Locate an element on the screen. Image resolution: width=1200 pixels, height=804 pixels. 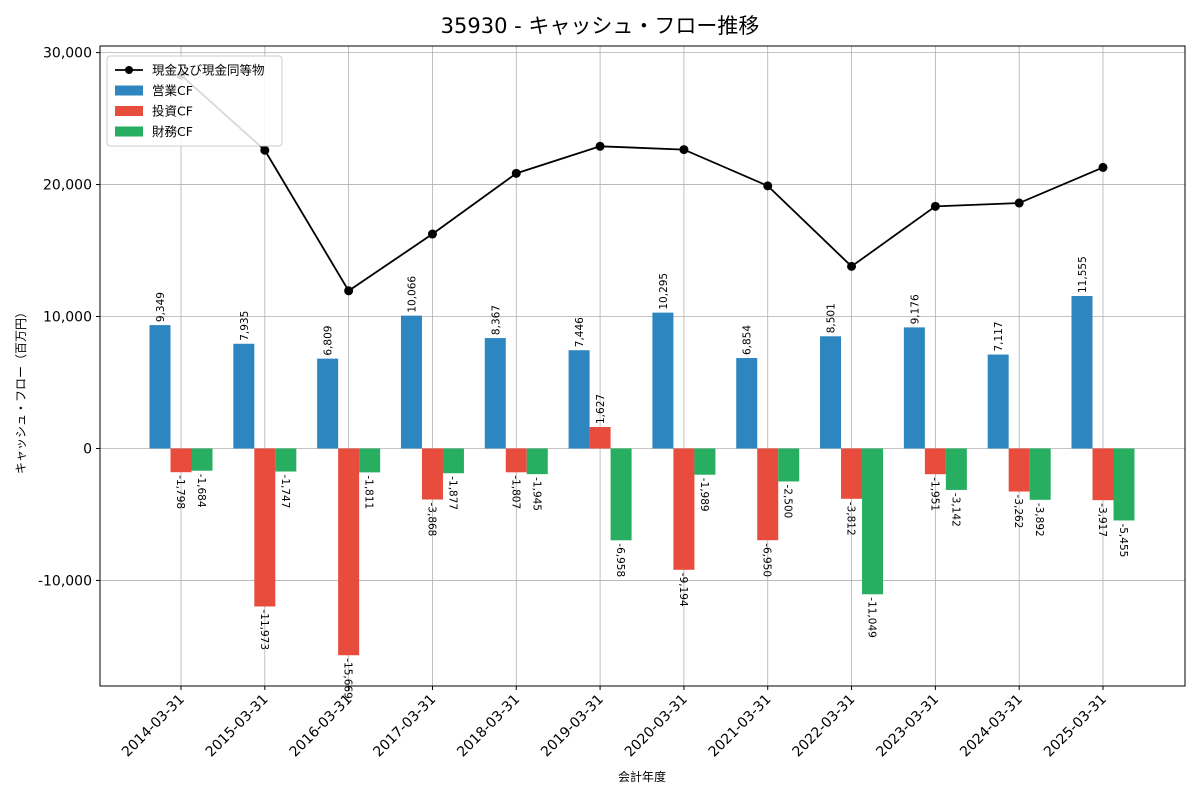
legend-swatch-投資CF is located at coordinates (129, 111).